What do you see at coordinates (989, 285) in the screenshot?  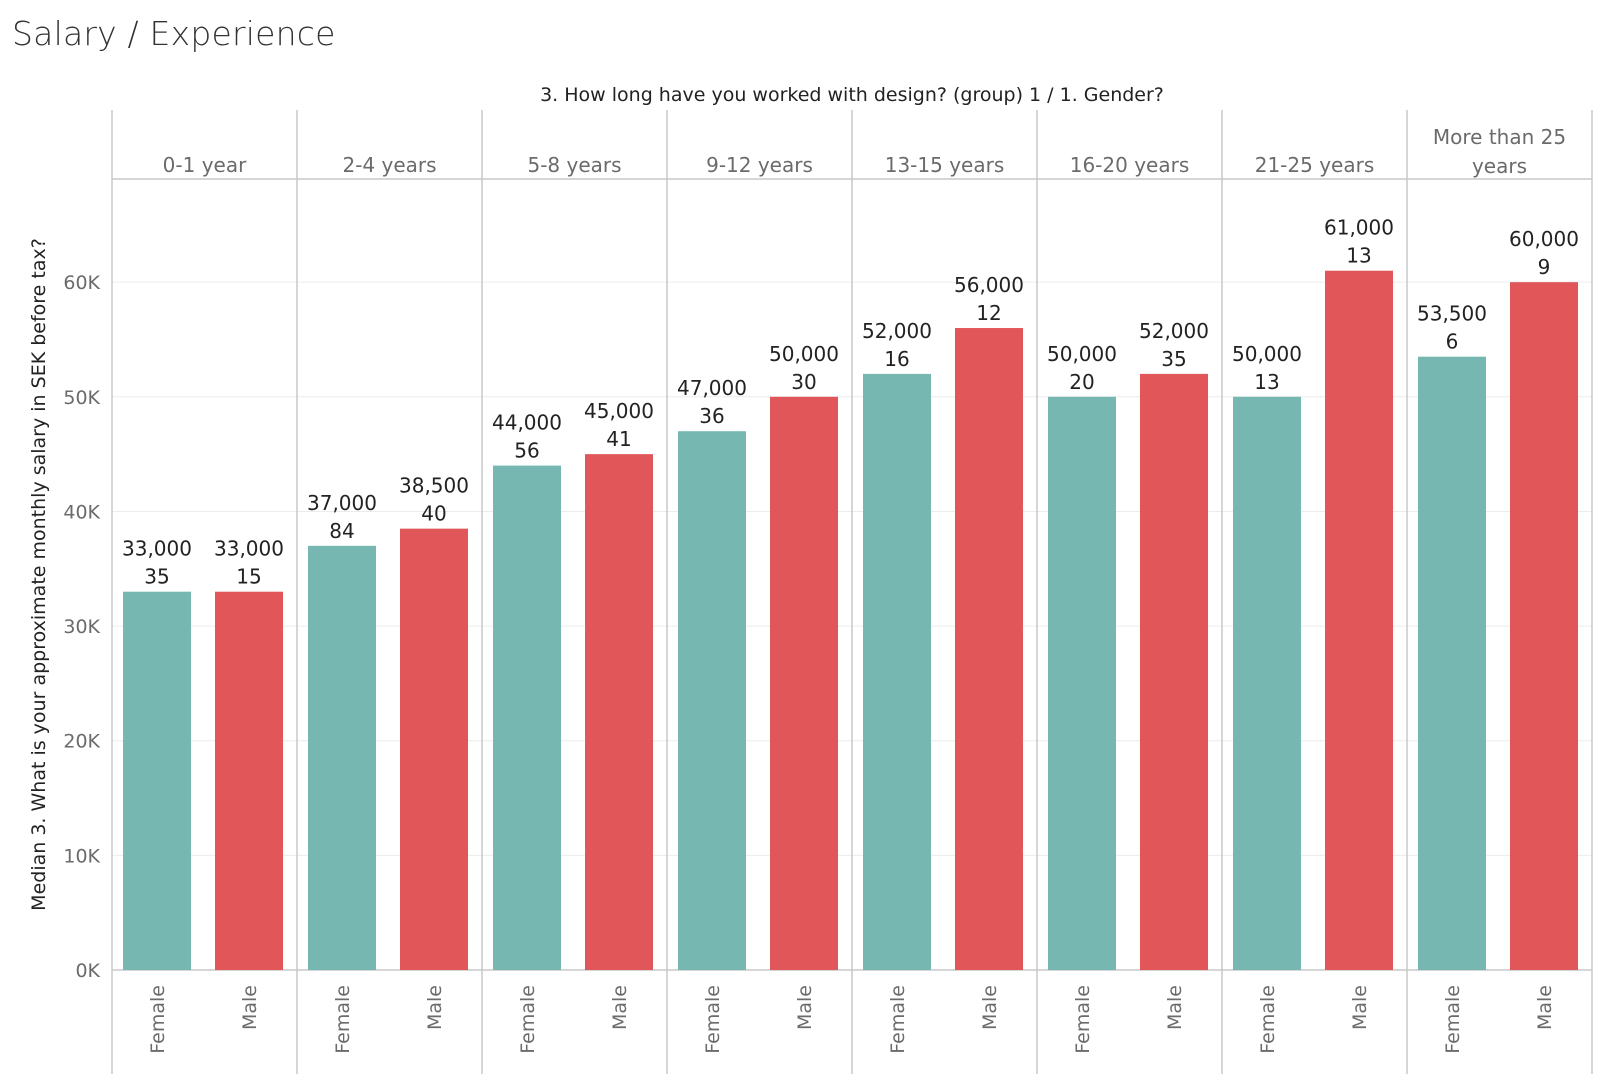 I see `bar-value-label: 56,000` at bounding box center [989, 285].